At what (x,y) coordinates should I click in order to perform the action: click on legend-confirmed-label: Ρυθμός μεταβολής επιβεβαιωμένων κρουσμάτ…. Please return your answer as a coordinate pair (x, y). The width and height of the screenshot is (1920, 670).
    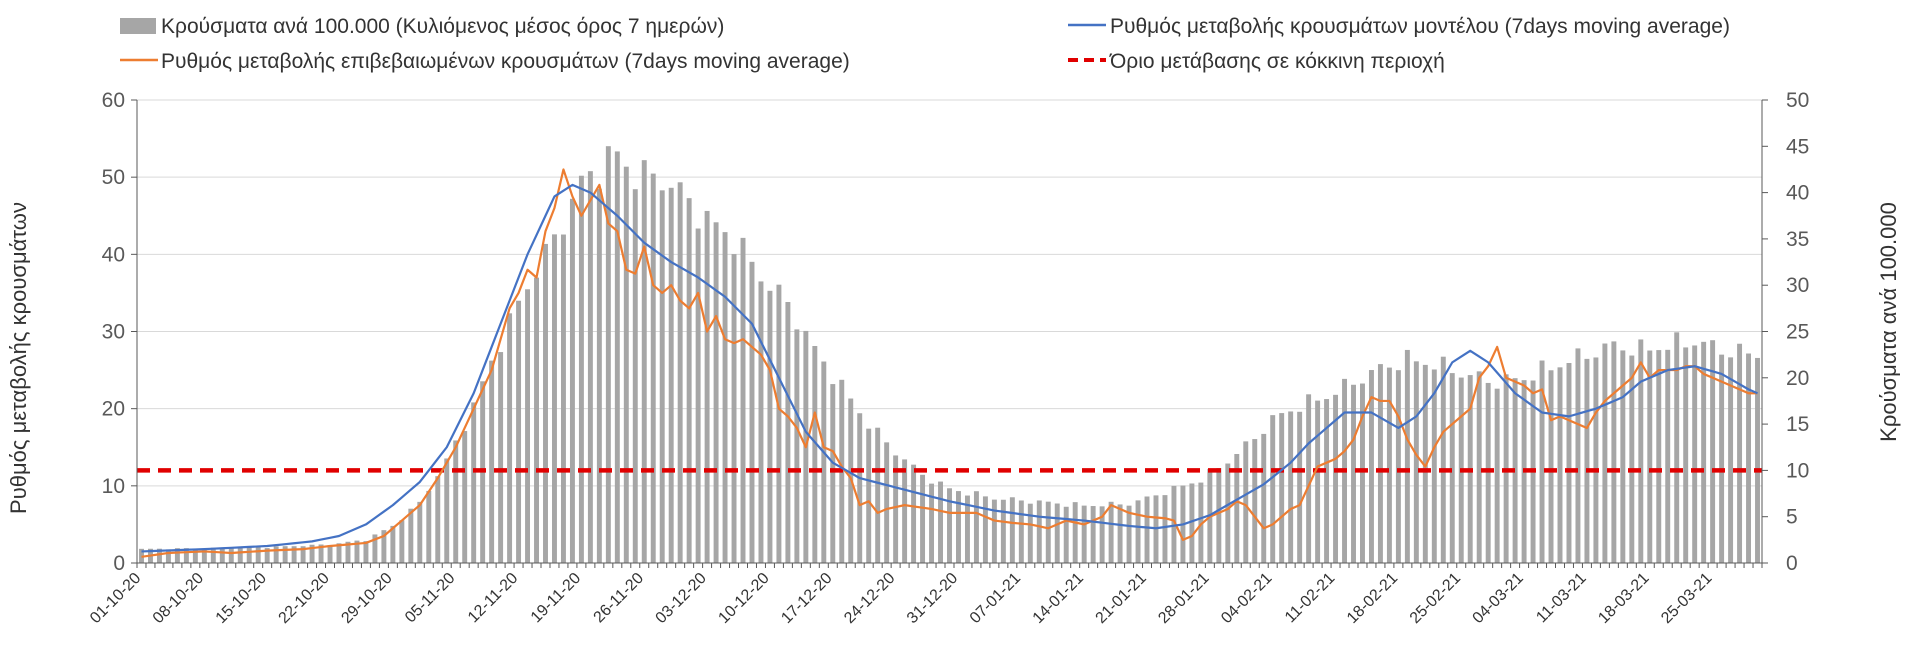
    Looking at the image, I should click on (505, 61).